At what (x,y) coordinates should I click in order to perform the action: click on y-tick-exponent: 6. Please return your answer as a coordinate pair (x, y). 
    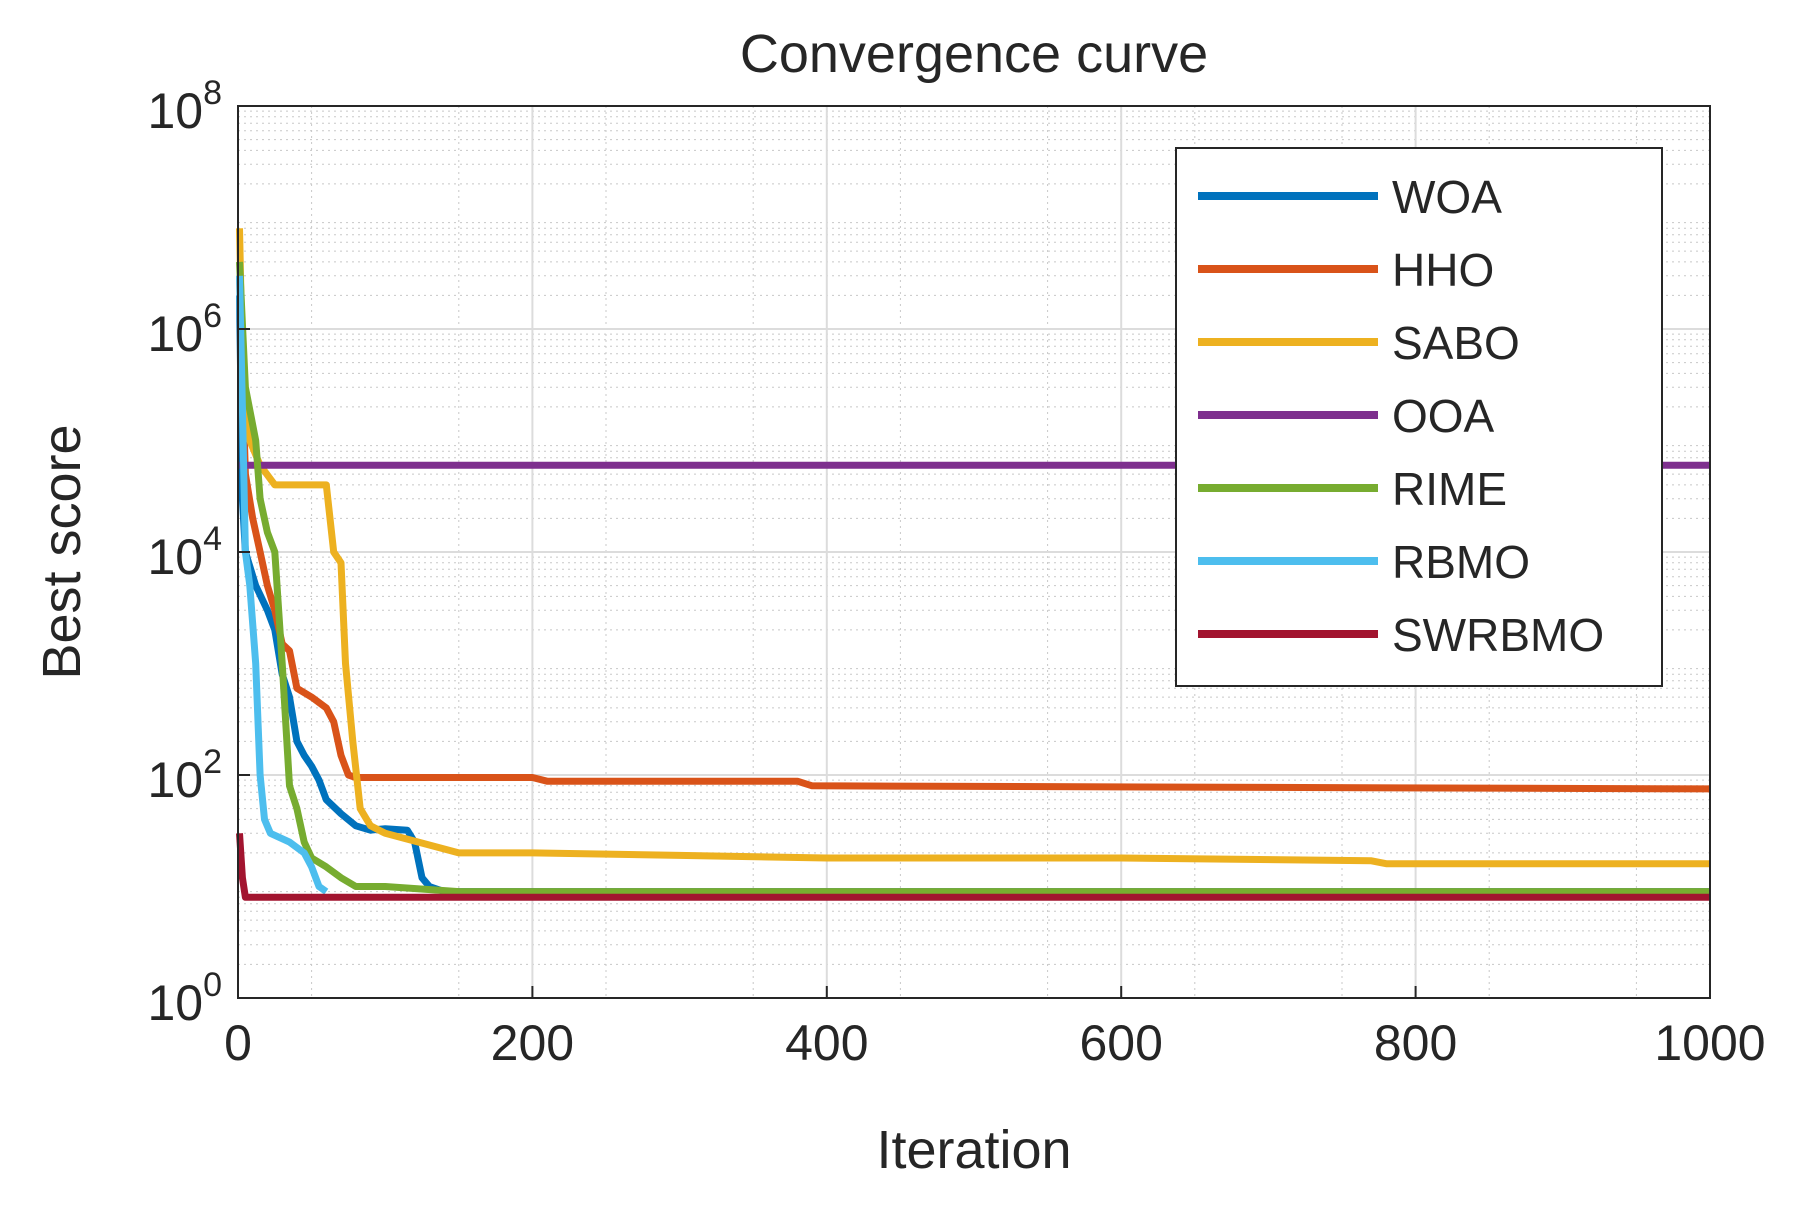
    Looking at the image, I should click on (212, 316).